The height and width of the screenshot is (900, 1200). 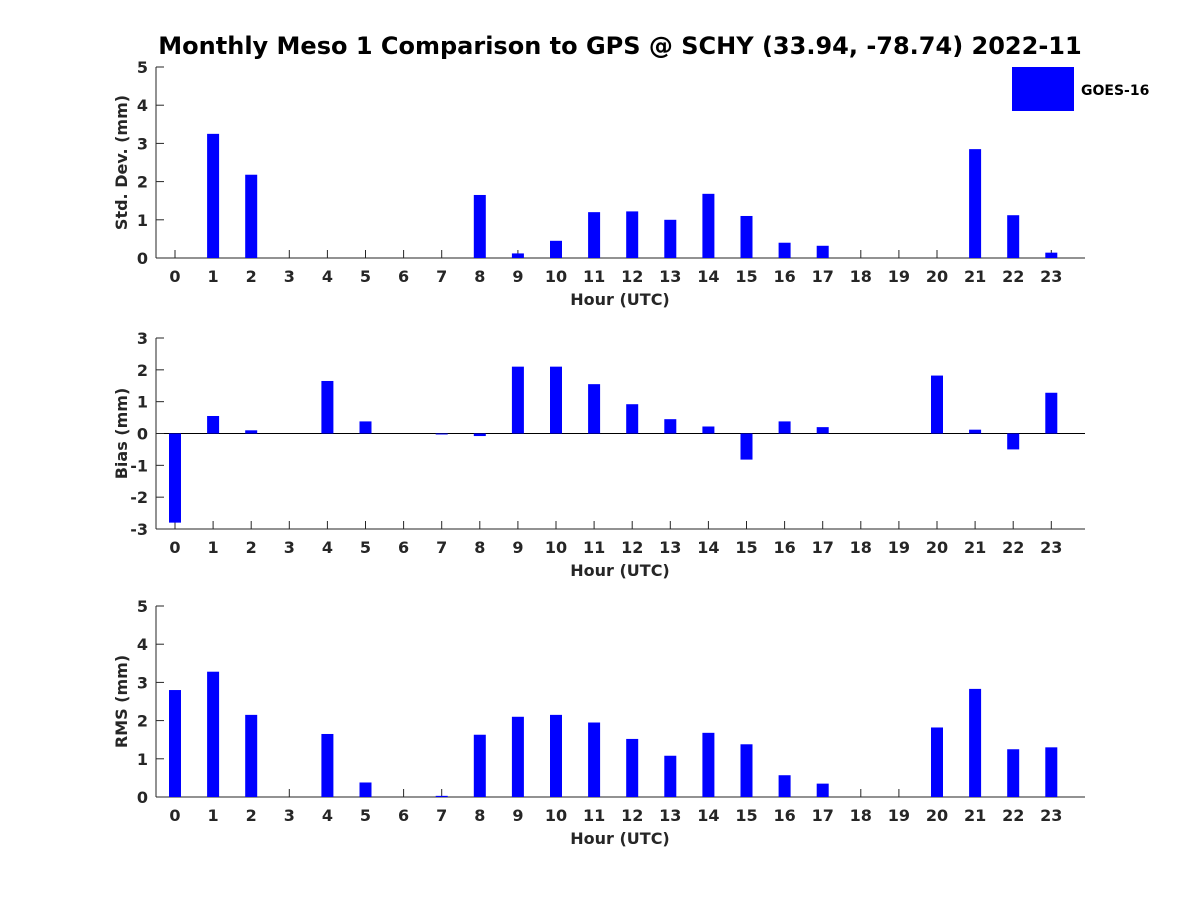 I want to click on x-tick-label-bias: 19, so click(x=899, y=547).